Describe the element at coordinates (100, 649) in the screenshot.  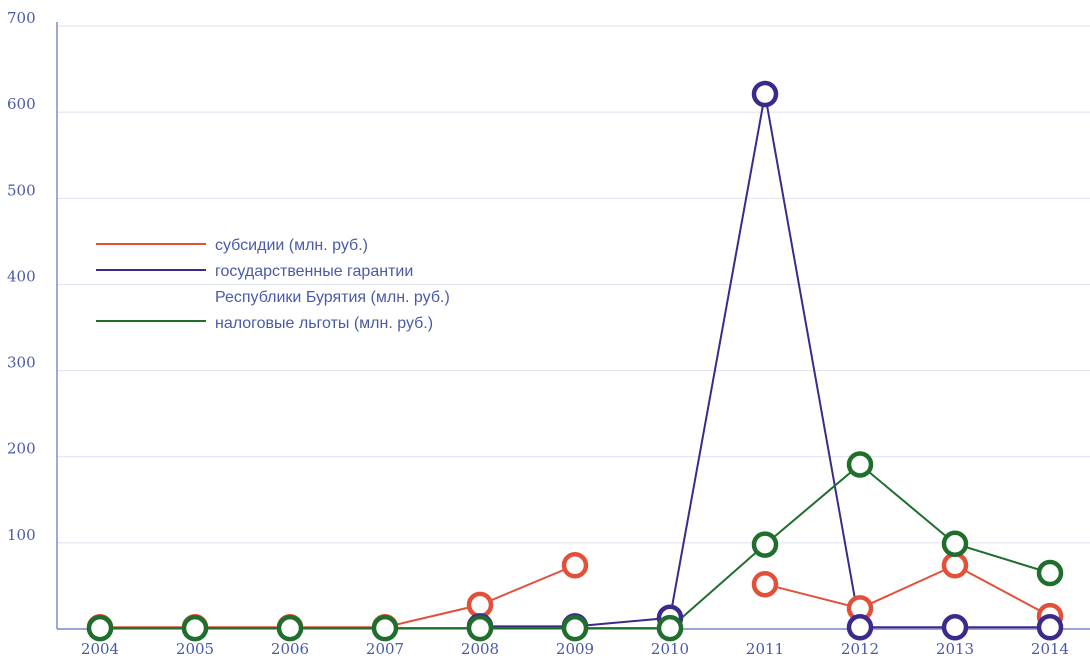
I see `x-tick-label: 2004` at that location.